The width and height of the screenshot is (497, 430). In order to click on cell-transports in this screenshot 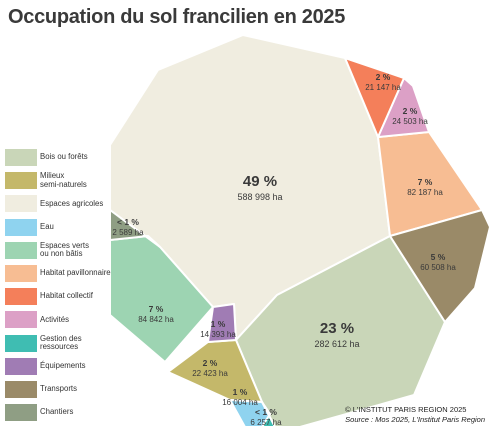, I will do `click(440, 266)`.